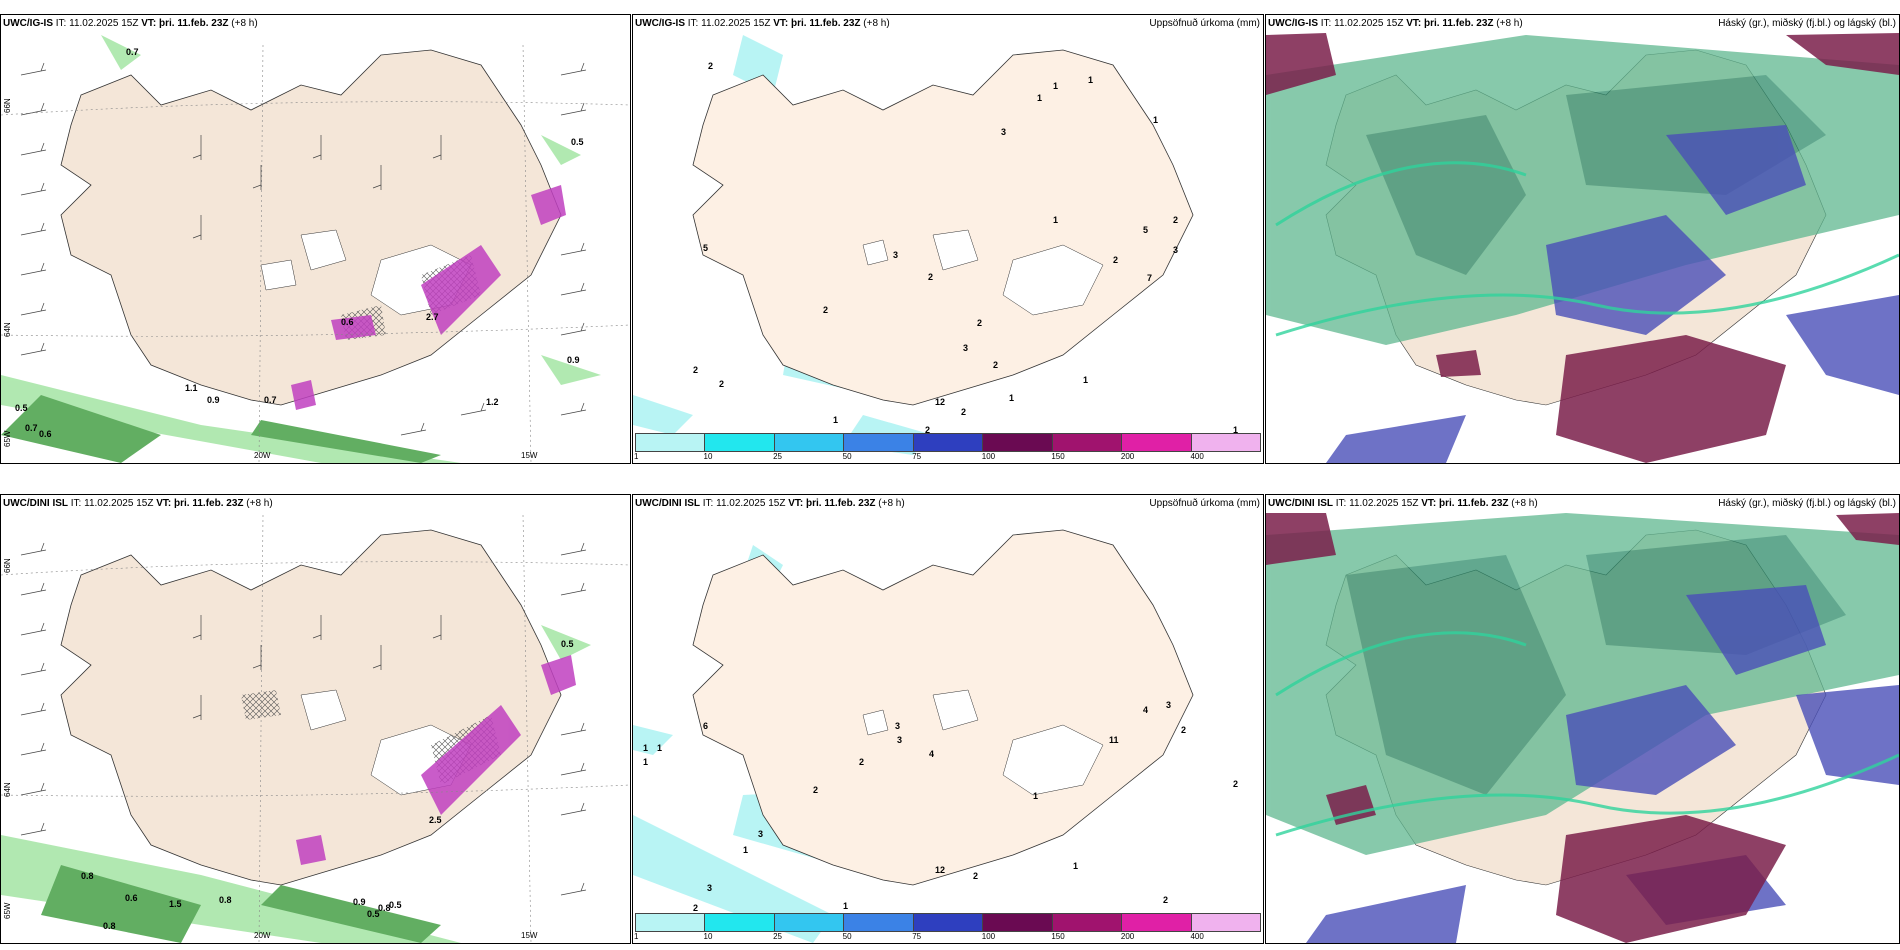 Image resolution: width=1900 pixels, height=950 pixels. Describe the element at coordinates (778, 456) in the screenshot. I see `colorbar-tick-label: 25` at that location.